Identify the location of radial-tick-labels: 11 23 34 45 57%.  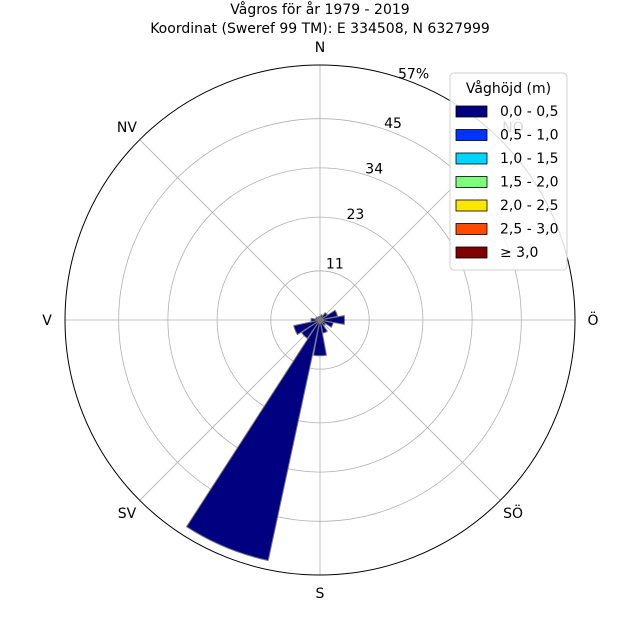
(377, 169).